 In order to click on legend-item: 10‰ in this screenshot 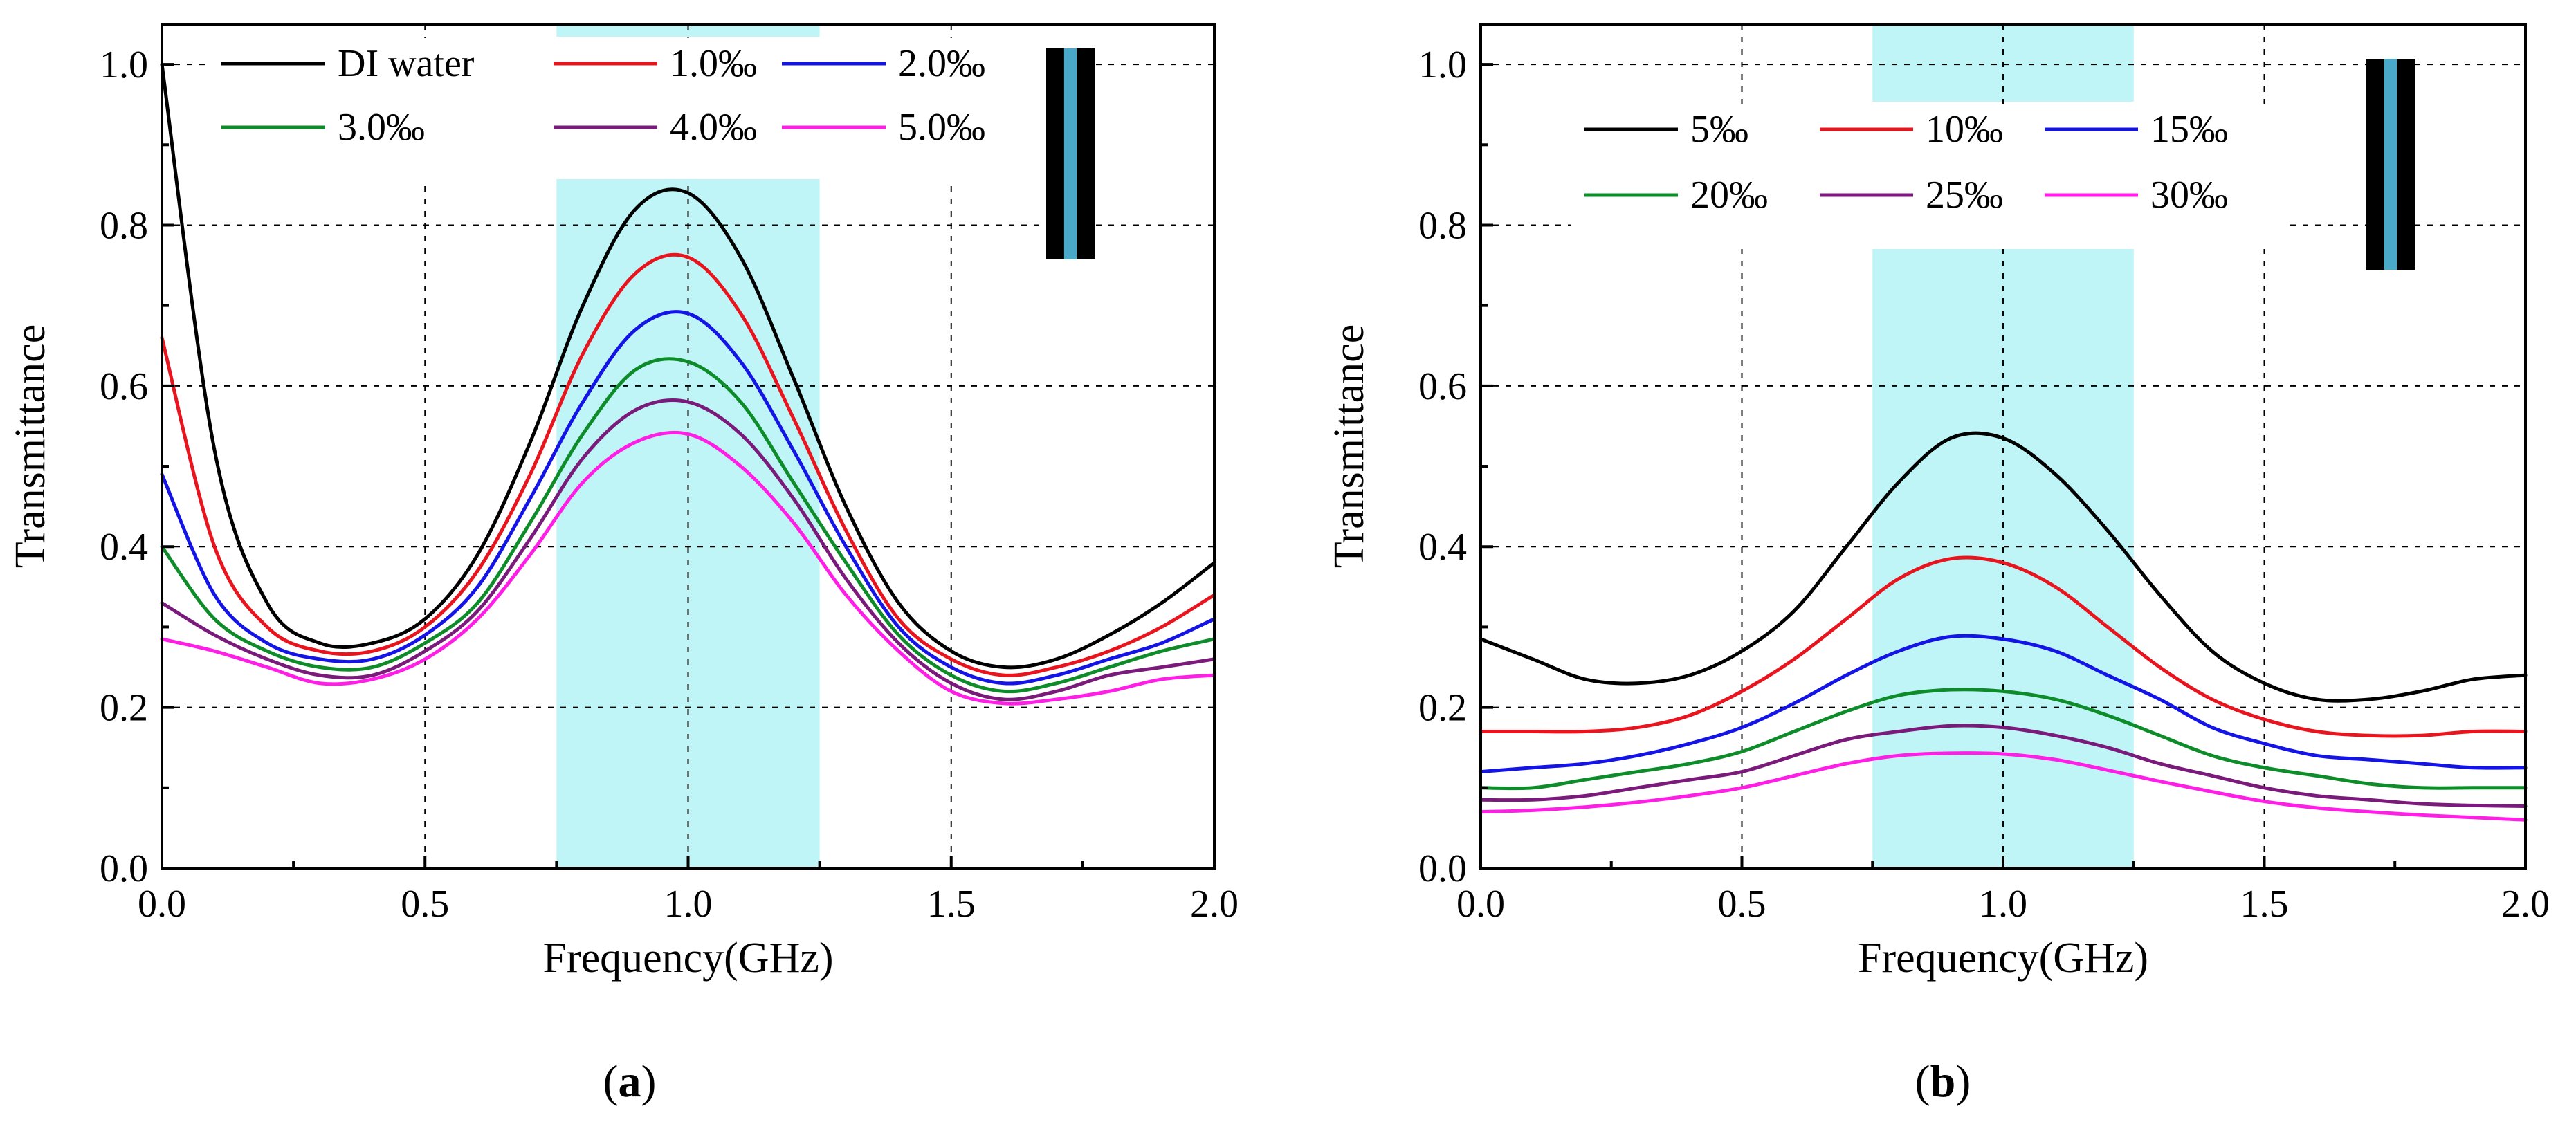, I will do `click(1912, 129)`.